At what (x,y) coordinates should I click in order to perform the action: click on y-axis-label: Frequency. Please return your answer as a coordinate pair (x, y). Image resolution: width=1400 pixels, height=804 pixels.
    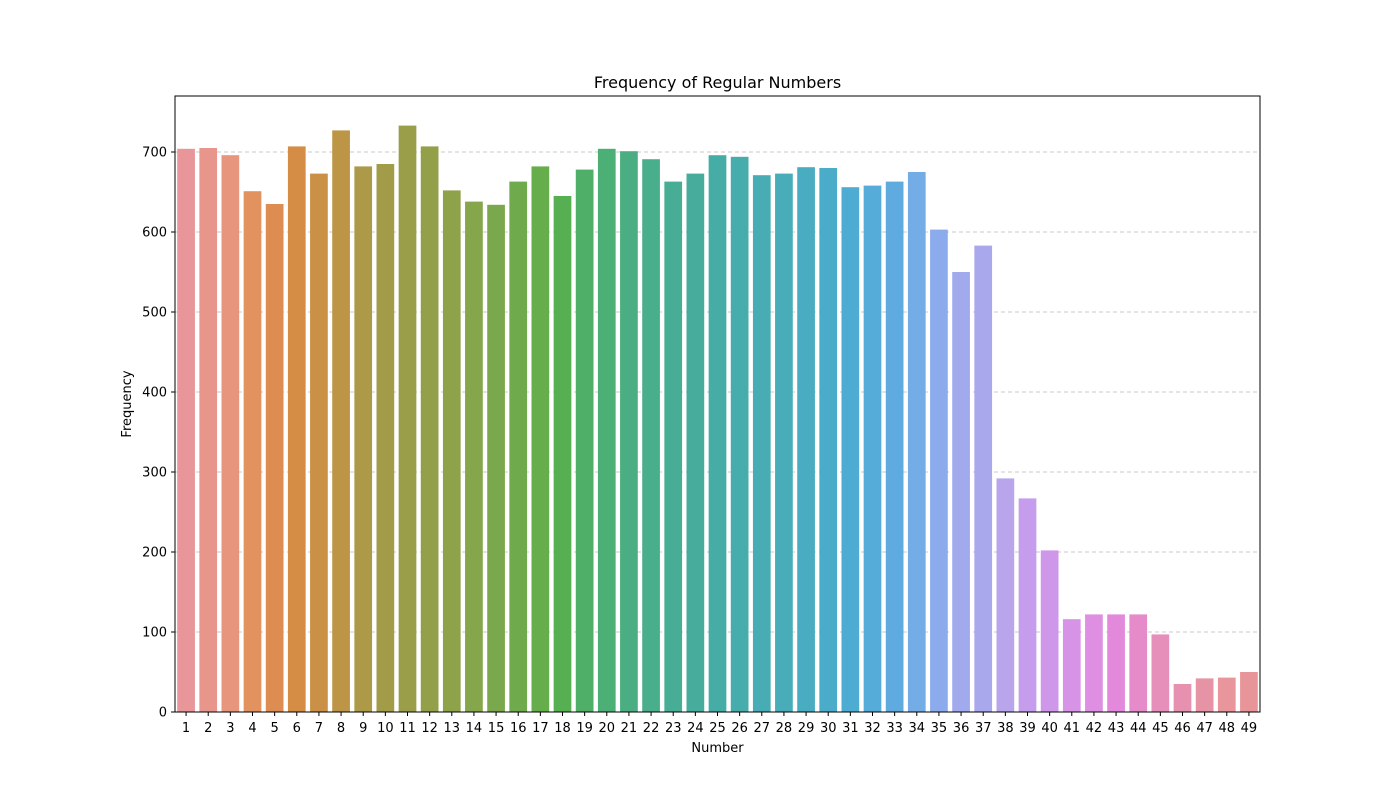
    Looking at the image, I should click on (127, 403).